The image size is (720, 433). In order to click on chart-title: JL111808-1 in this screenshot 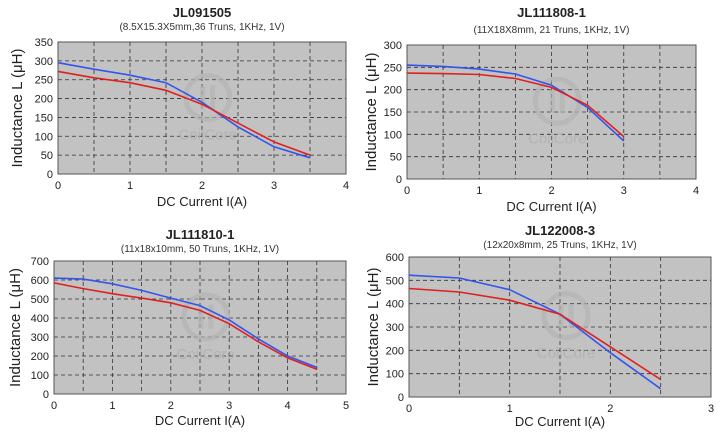, I will do `click(551, 12)`.